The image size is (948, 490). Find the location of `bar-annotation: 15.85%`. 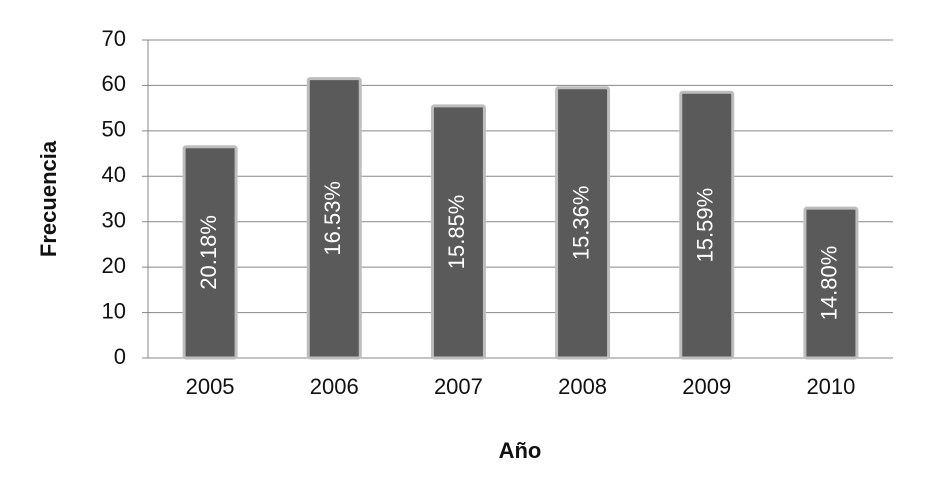

bar-annotation: 15.85% is located at coordinates (456, 232).